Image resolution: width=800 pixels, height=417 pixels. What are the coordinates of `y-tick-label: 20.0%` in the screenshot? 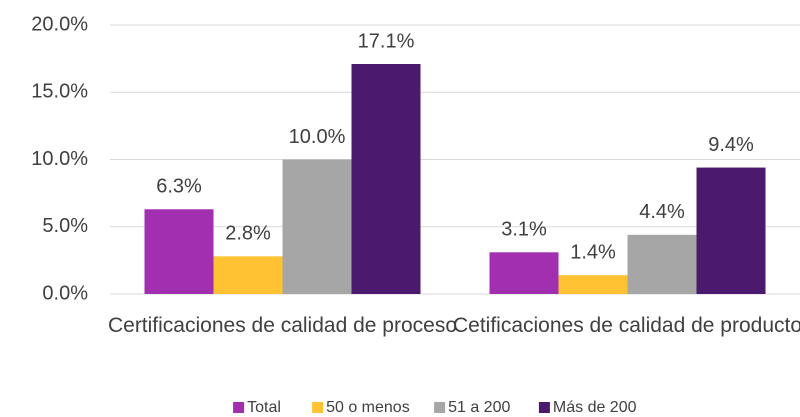 It's located at (59, 24).